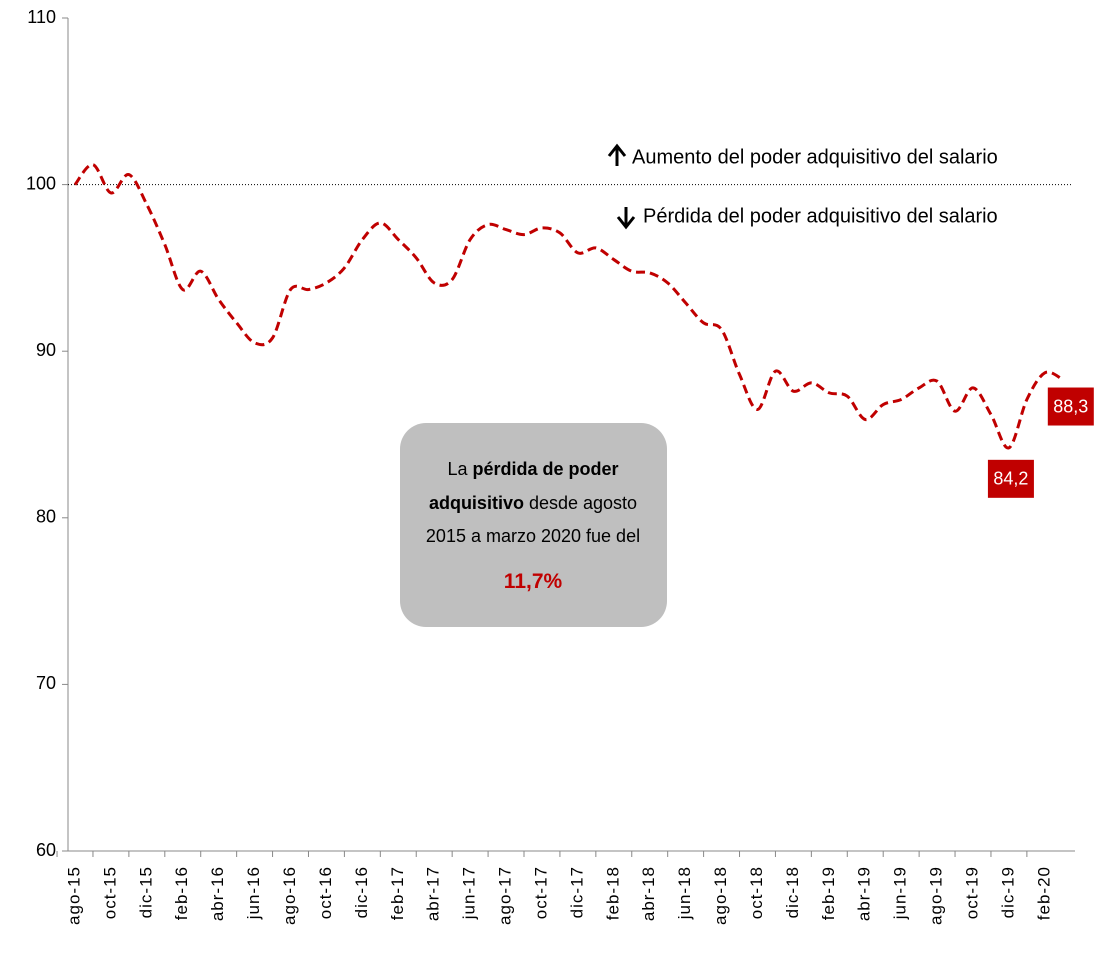 The width and height of the screenshot is (1097, 954). What do you see at coordinates (936, 895) in the screenshot?
I see `x-tick-label: ago-19` at bounding box center [936, 895].